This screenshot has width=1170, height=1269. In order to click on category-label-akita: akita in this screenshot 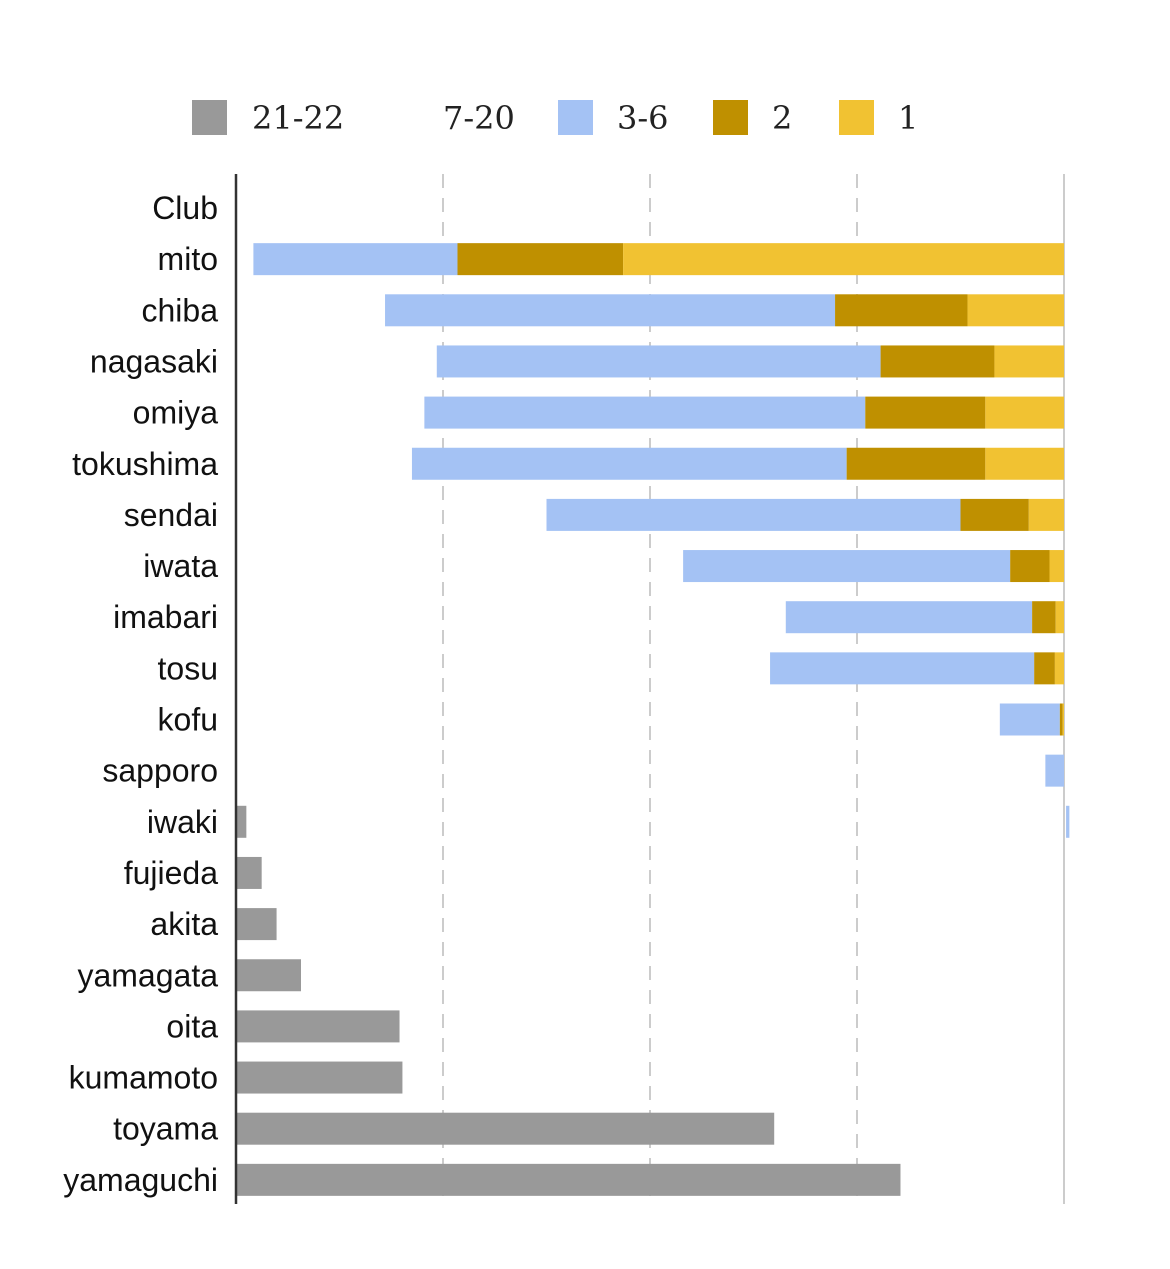, I will do `click(184, 924)`.